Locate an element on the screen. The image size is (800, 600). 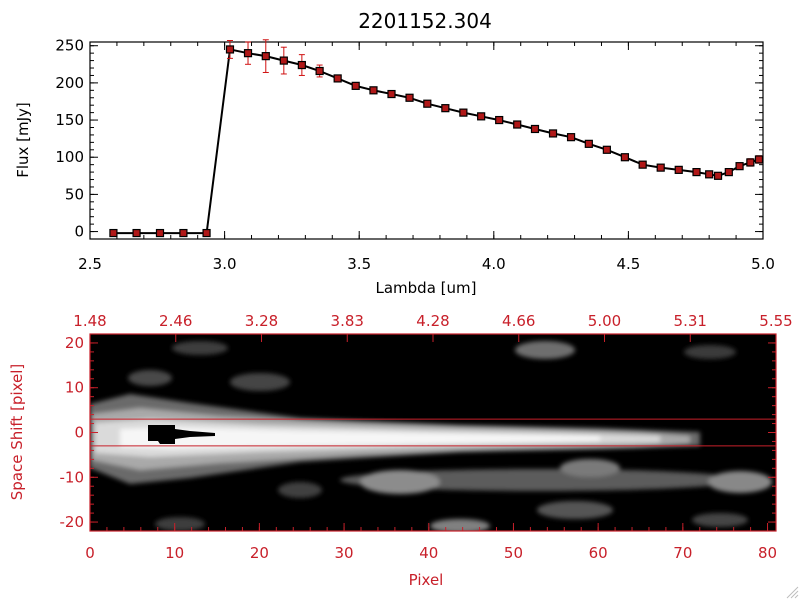
image-x-tick-label: 40 is located at coordinates (428, 553).